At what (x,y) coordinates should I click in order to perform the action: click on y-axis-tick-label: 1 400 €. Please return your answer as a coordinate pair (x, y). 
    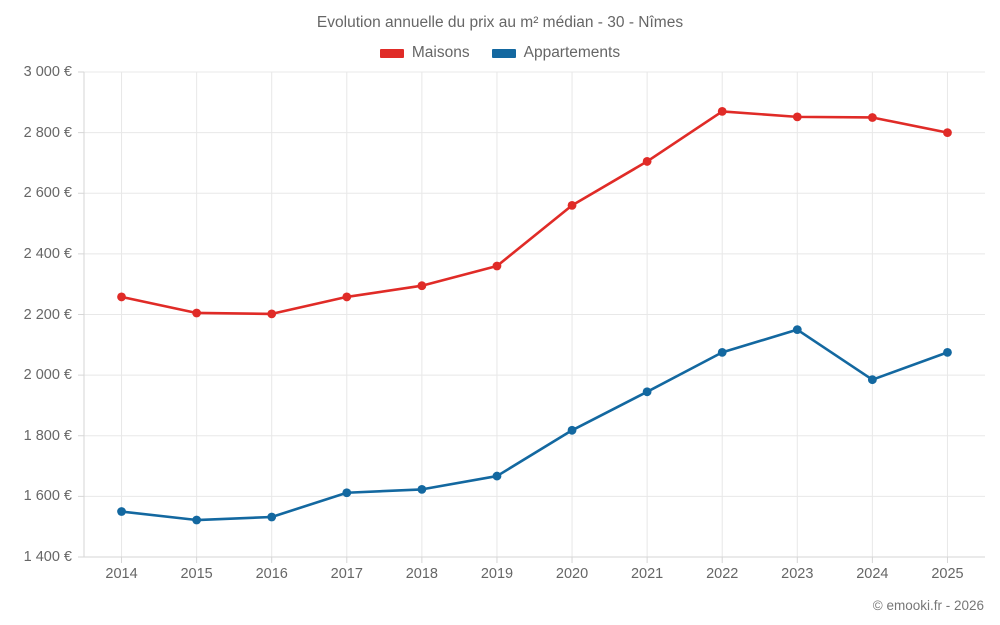
    Looking at the image, I should click on (47, 557).